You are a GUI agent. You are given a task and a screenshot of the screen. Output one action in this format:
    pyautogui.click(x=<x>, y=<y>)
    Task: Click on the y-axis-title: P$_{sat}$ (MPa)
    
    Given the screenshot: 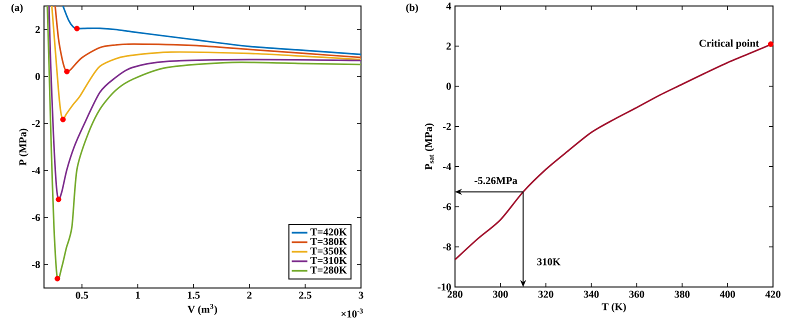 What is the action you would take?
    pyautogui.click(x=429, y=147)
    